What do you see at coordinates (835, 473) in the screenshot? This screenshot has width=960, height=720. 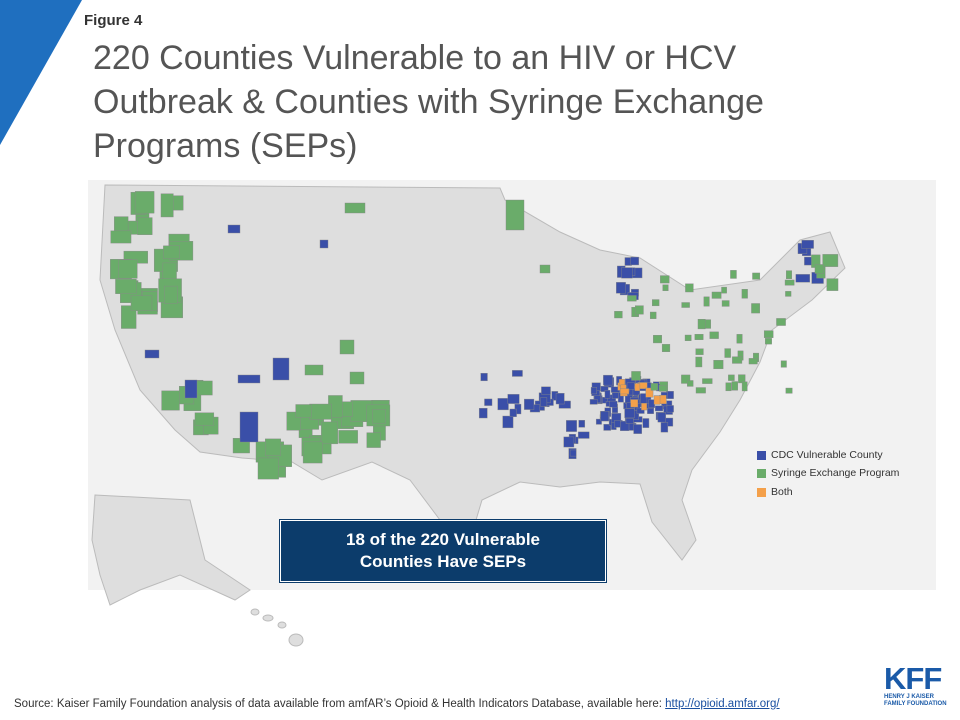 I see `legend-label: Syringe Exchange Program` at bounding box center [835, 473].